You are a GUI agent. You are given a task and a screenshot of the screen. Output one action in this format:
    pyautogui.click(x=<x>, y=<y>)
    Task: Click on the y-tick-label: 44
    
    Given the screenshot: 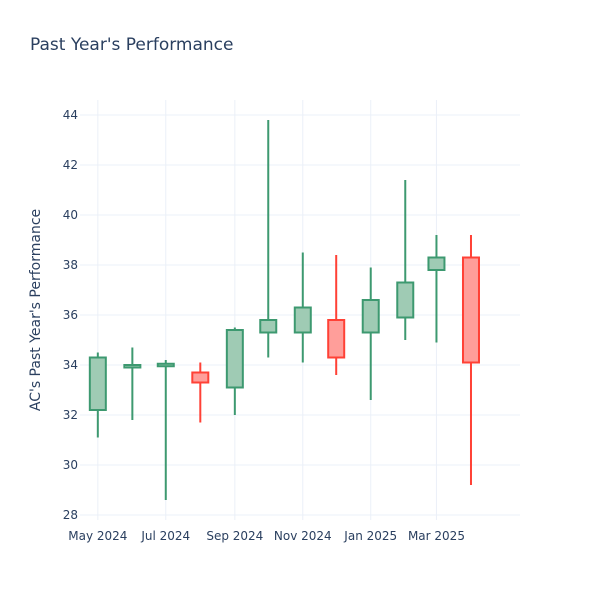 What is the action you would take?
    pyautogui.click(x=70, y=115)
    